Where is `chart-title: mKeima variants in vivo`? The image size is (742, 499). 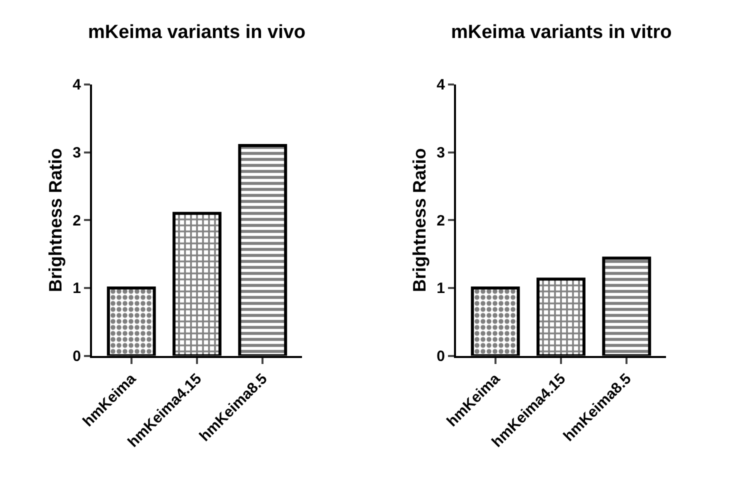 chart-title: mKeima variants in vivo is located at coordinates (197, 32).